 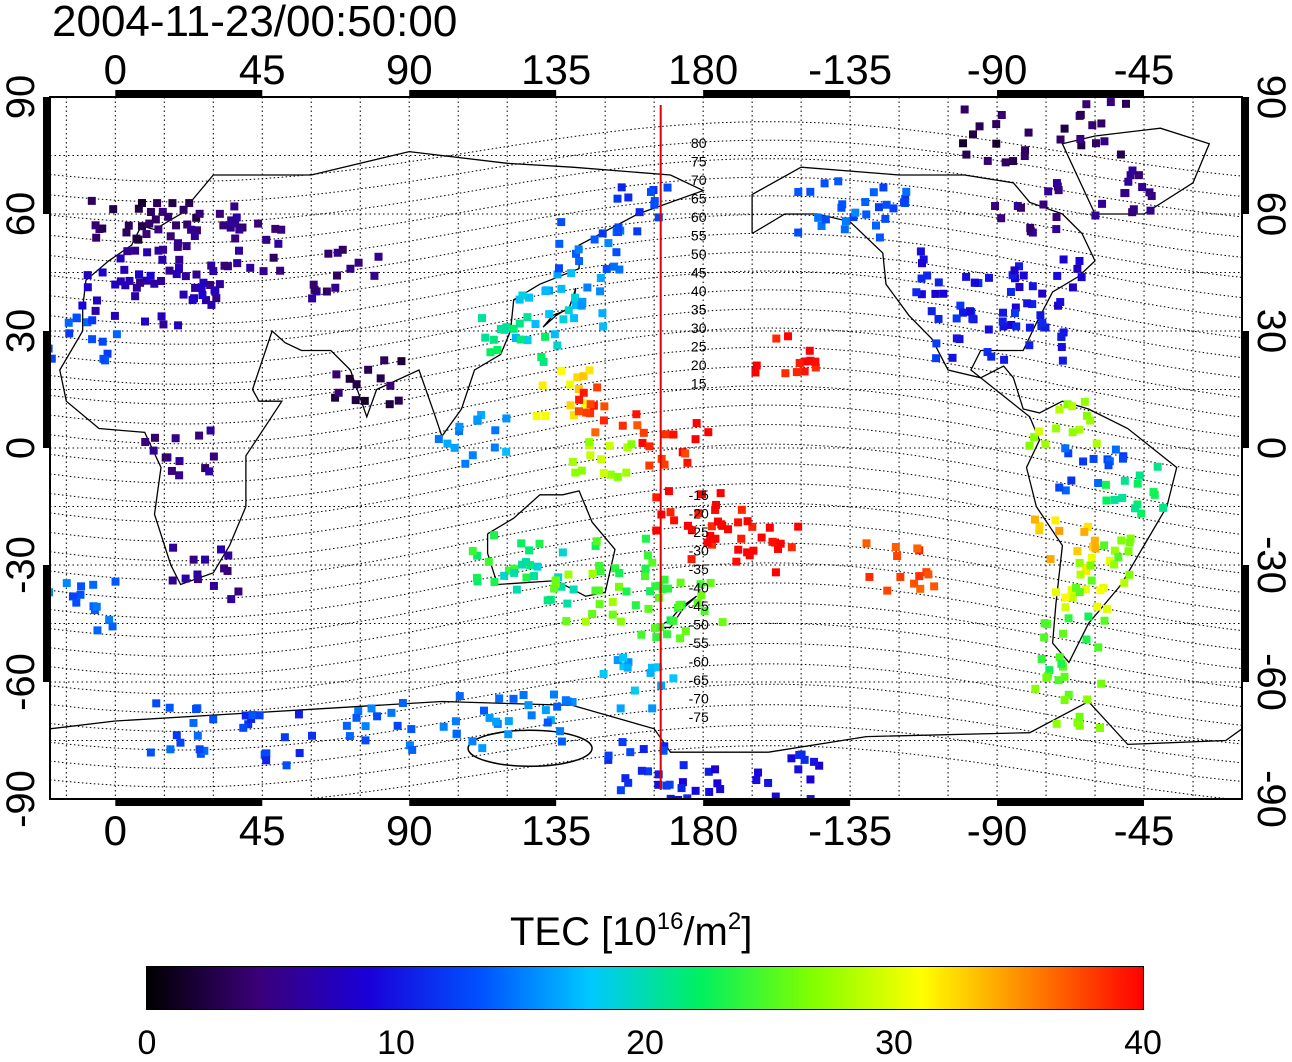 What do you see at coordinates (699, 310) in the screenshot?
I see `magnetic-latitude-label: 35` at bounding box center [699, 310].